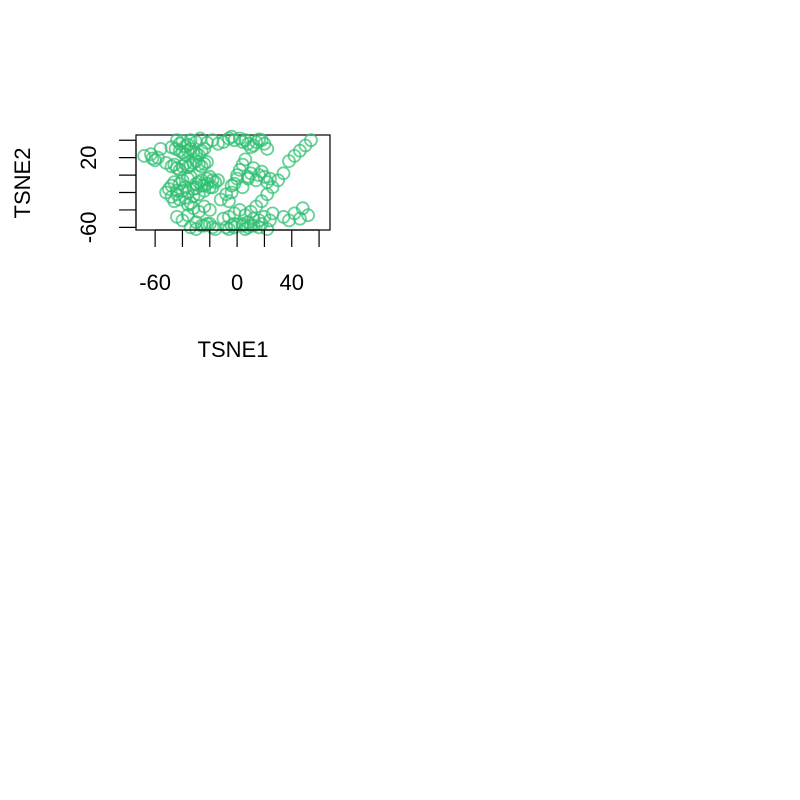 This screenshot has height=800, width=800. Describe the element at coordinates (22, 183) in the screenshot. I see `y-axis-label: TSNE2` at that location.